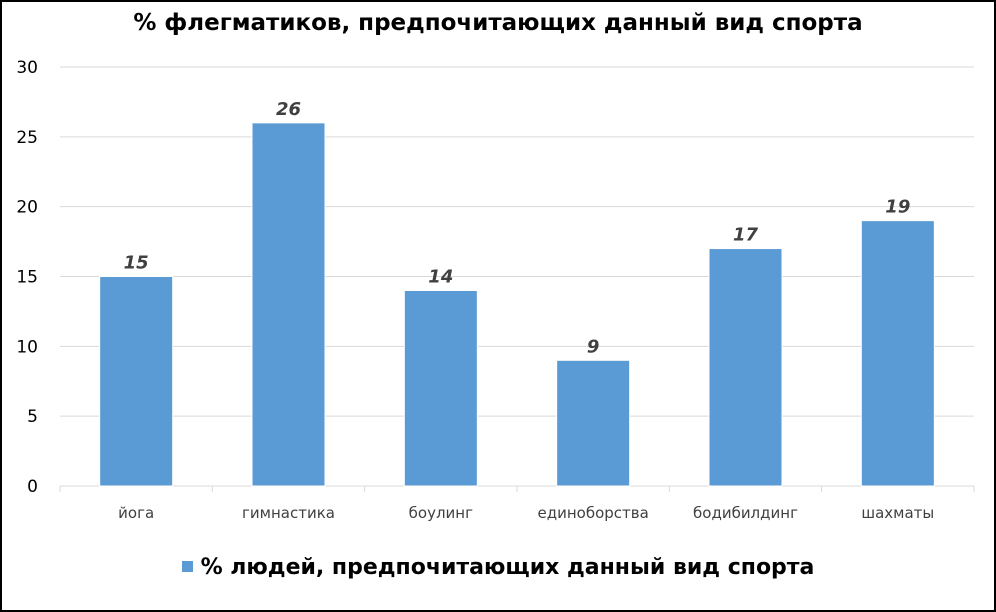 The height and width of the screenshot is (612, 996). What do you see at coordinates (897, 207) in the screenshot?
I see `data-label: 19` at bounding box center [897, 207].